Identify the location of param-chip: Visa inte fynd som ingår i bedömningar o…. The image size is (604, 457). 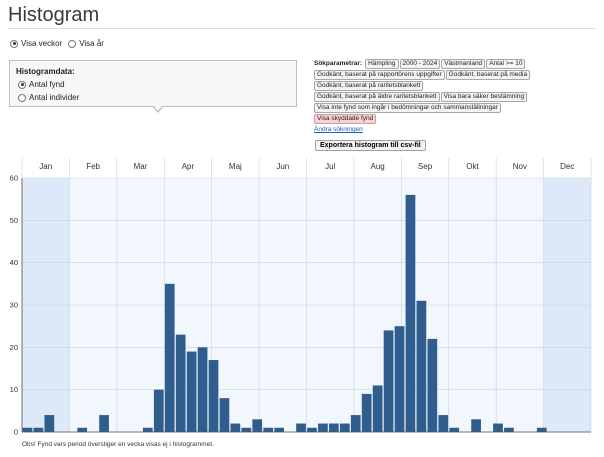
(407, 108).